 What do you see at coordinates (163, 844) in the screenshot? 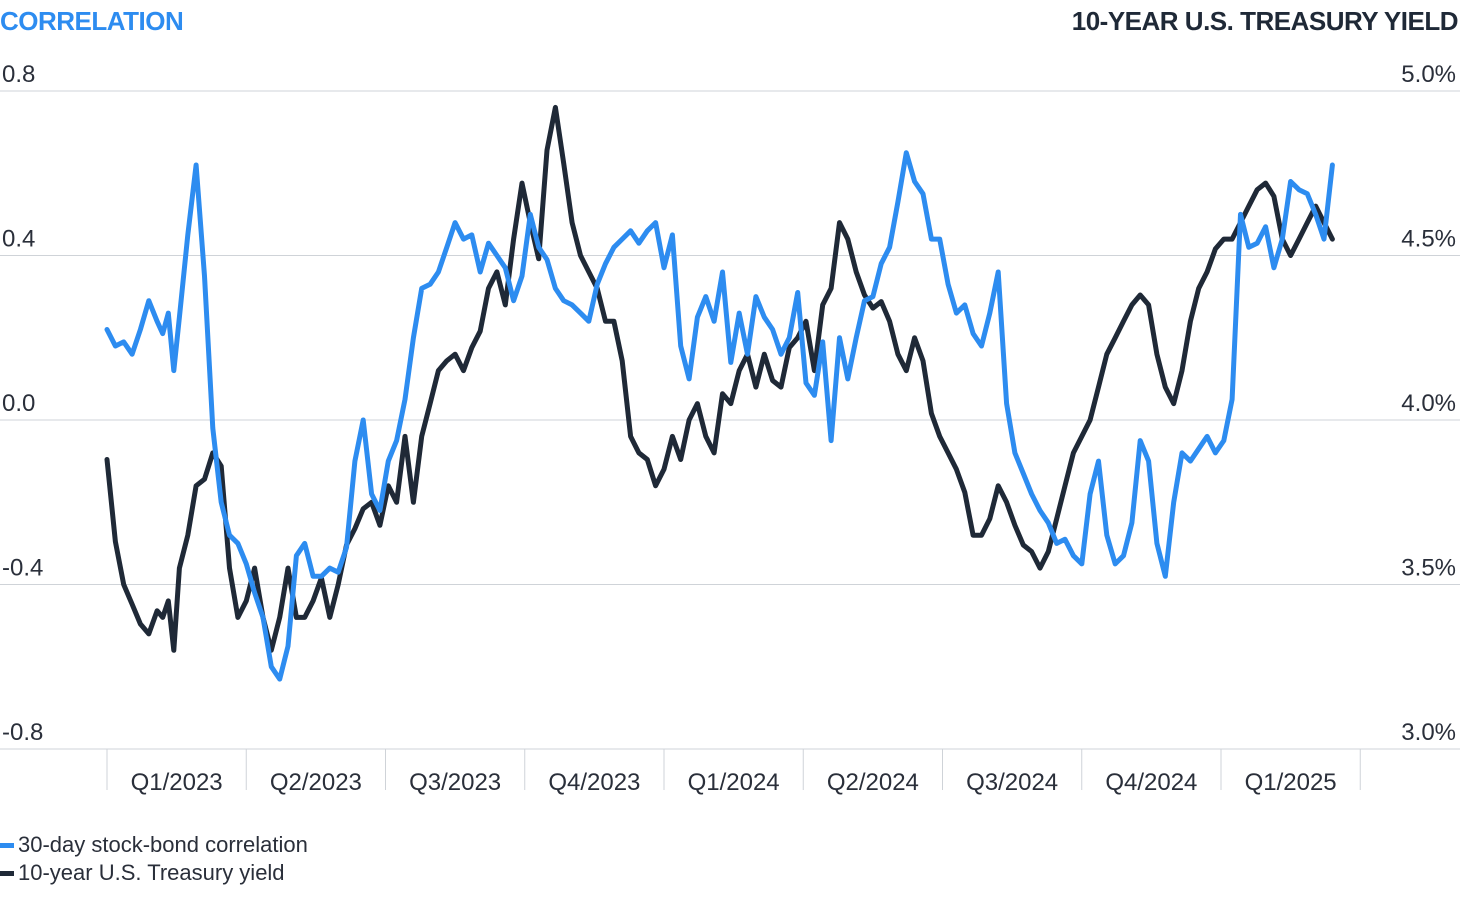
I see `legend-label-correlation: 30-day stock-bond correlation` at bounding box center [163, 844].